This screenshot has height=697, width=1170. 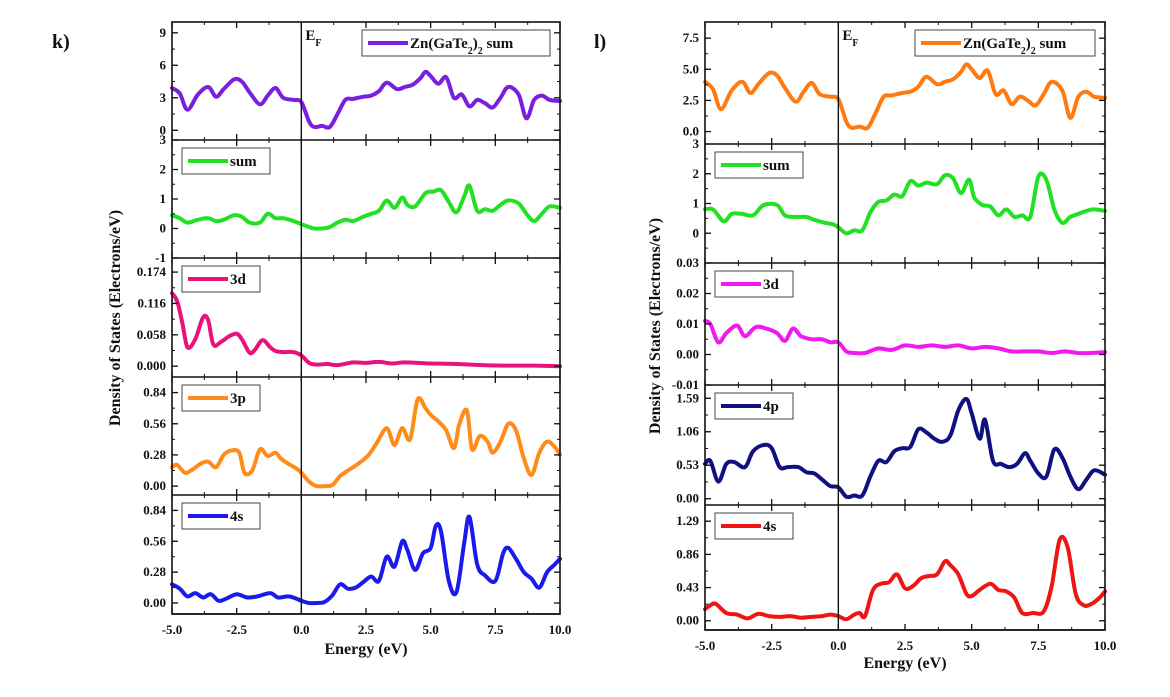 I want to click on y-tick-label: 7.5, so click(x=691, y=37).